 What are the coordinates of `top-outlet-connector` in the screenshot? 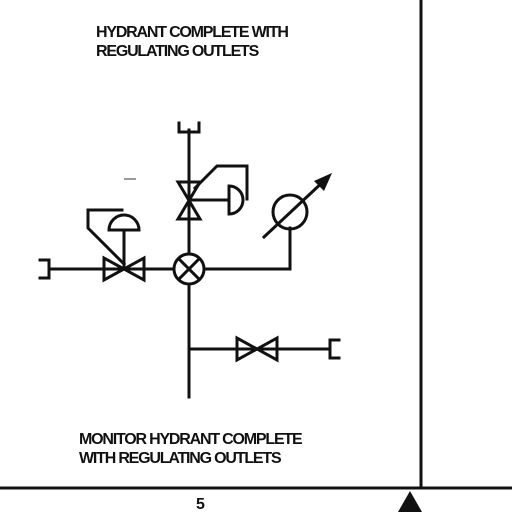 It's located at (189, 127).